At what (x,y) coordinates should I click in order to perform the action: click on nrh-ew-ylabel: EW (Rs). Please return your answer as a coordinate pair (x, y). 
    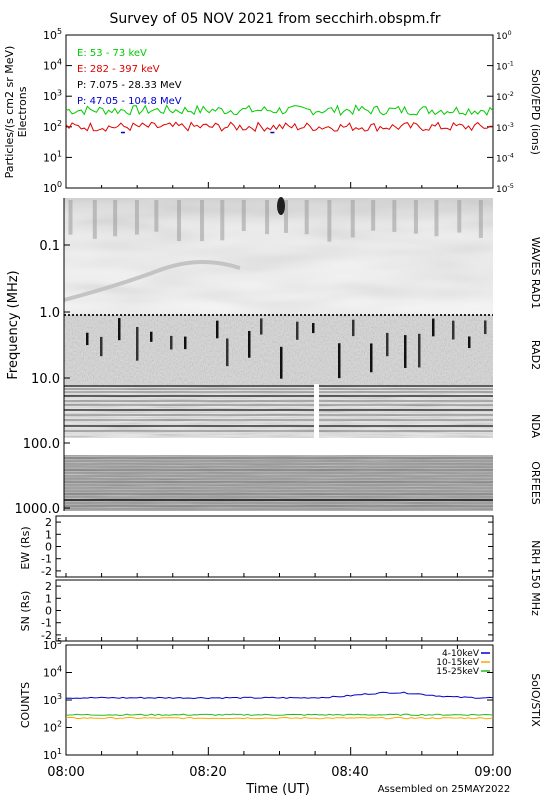
    Looking at the image, I should click on (25, 547).